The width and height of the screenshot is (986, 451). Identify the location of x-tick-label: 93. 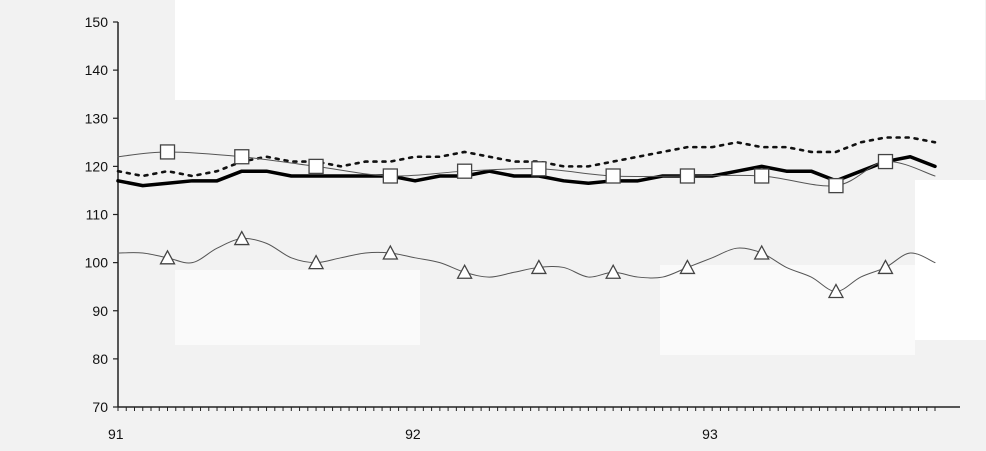
(710, 434).